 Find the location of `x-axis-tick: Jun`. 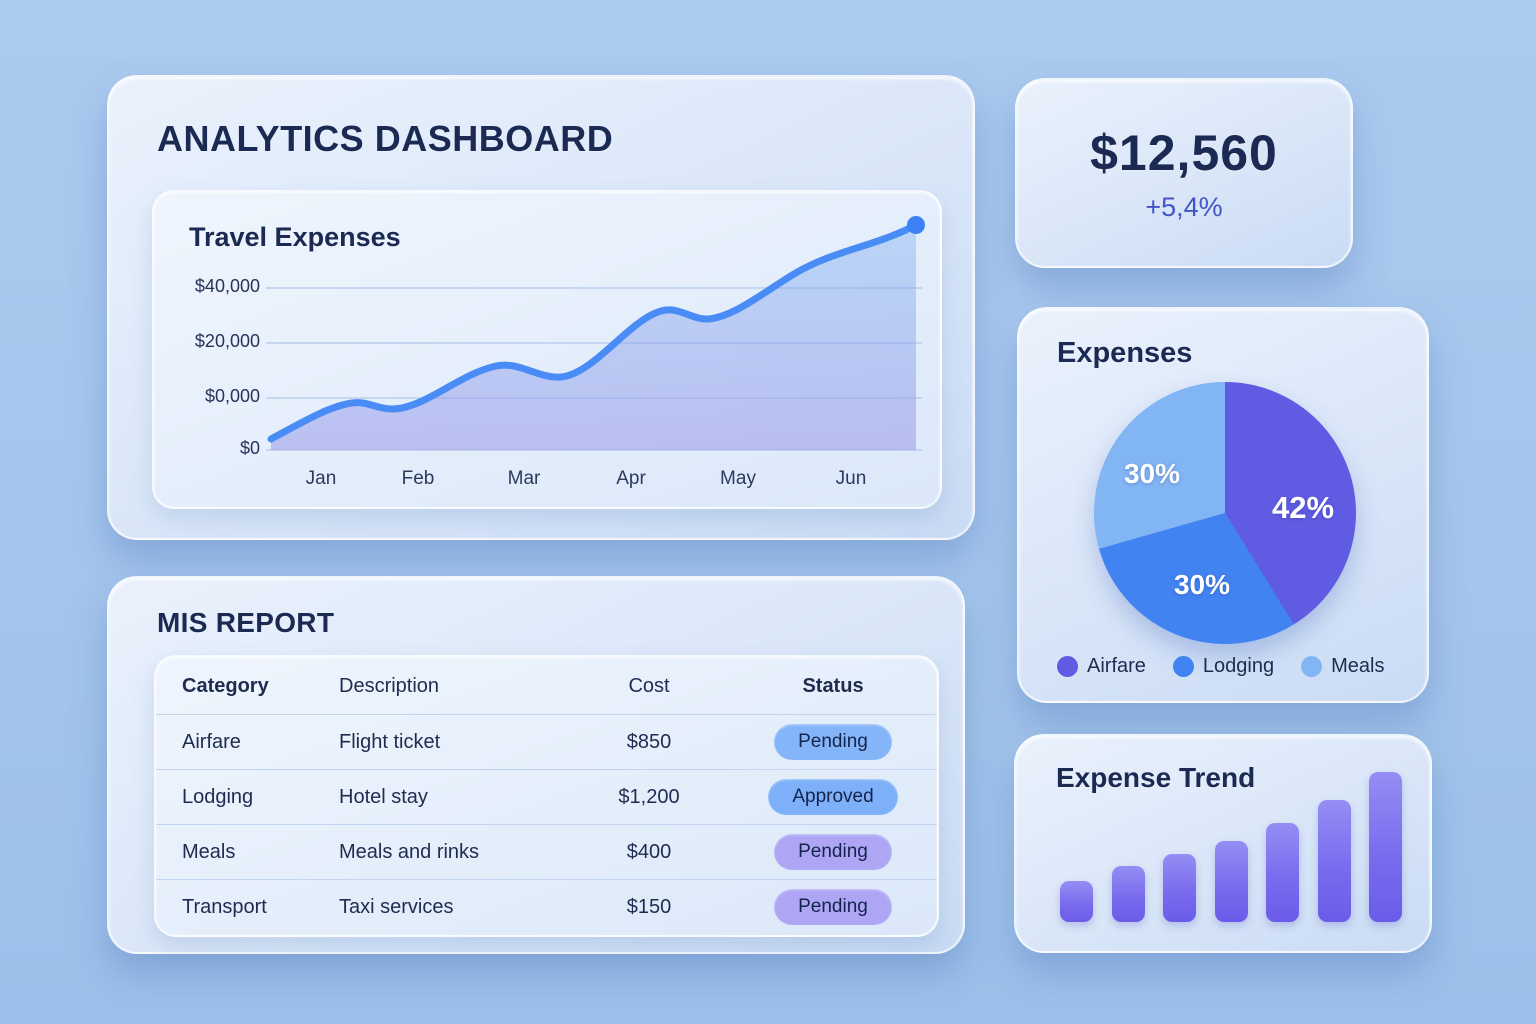

x-axis-tick: Jun is located at coordinates (851, 478).